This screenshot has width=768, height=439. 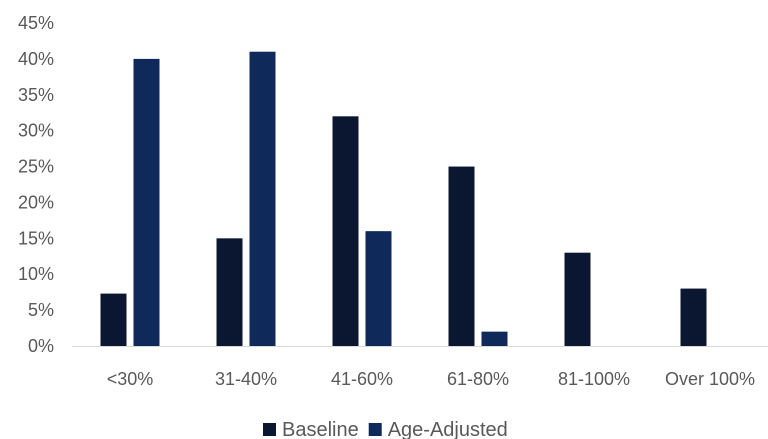 What do you see at coordinates (36, 59) in the screenshot?
I see `y-tick-label: 40%` at bounding box center [36, 59].